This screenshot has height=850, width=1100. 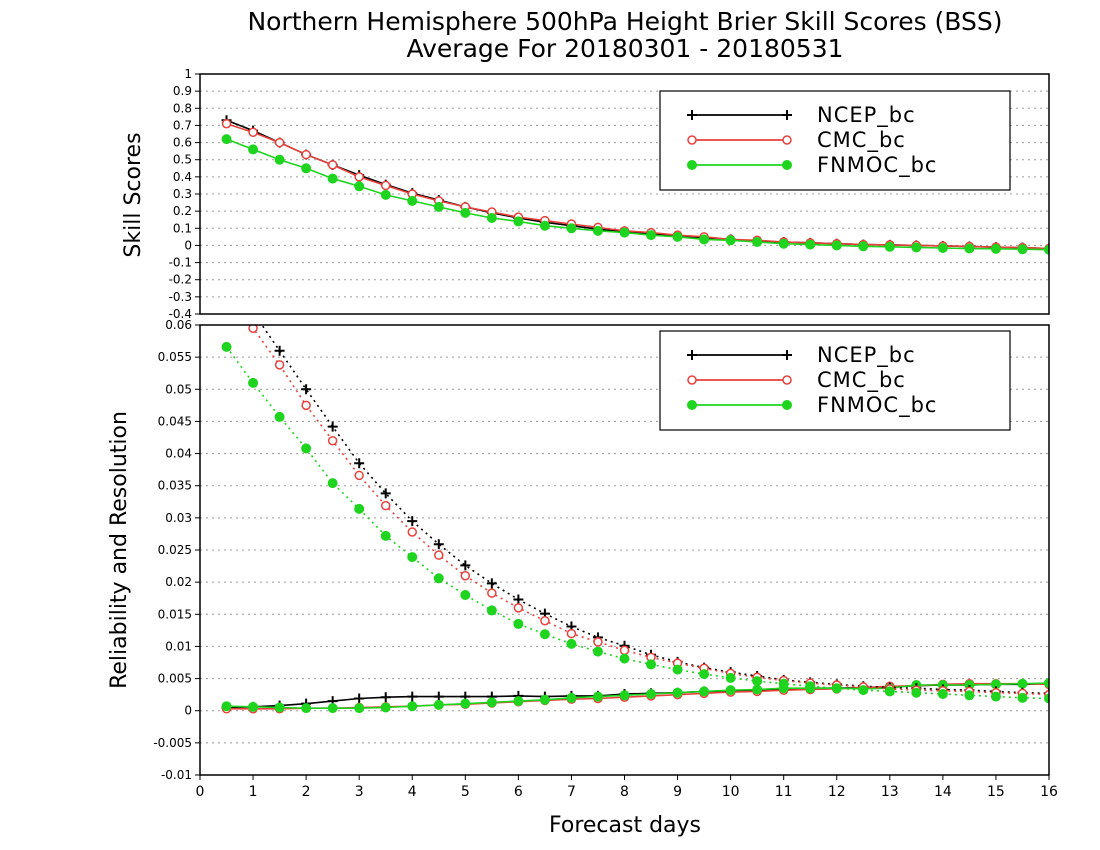 I want to click on top-fnmoc-bc-series, so click(x=635, y=194).